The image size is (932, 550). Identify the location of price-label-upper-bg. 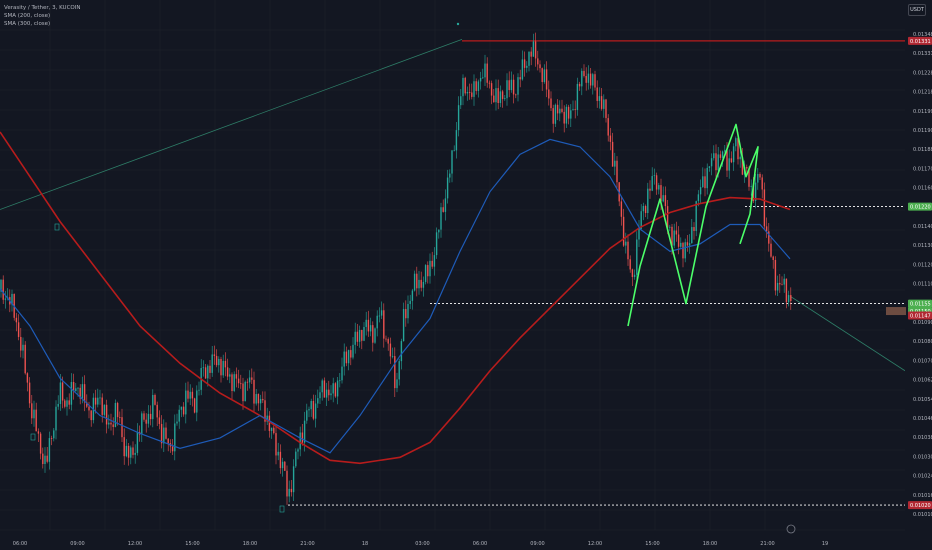
(920, 206).